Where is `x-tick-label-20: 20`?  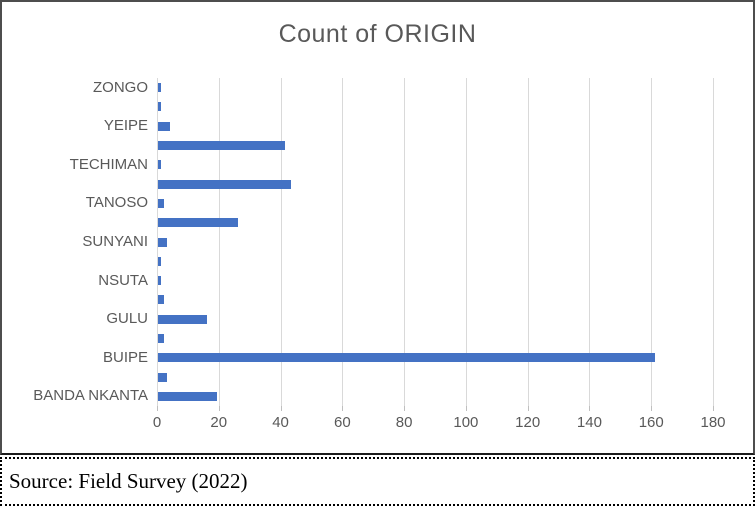
x-tick-label-20: 20 is located at coordinates (219, 422).